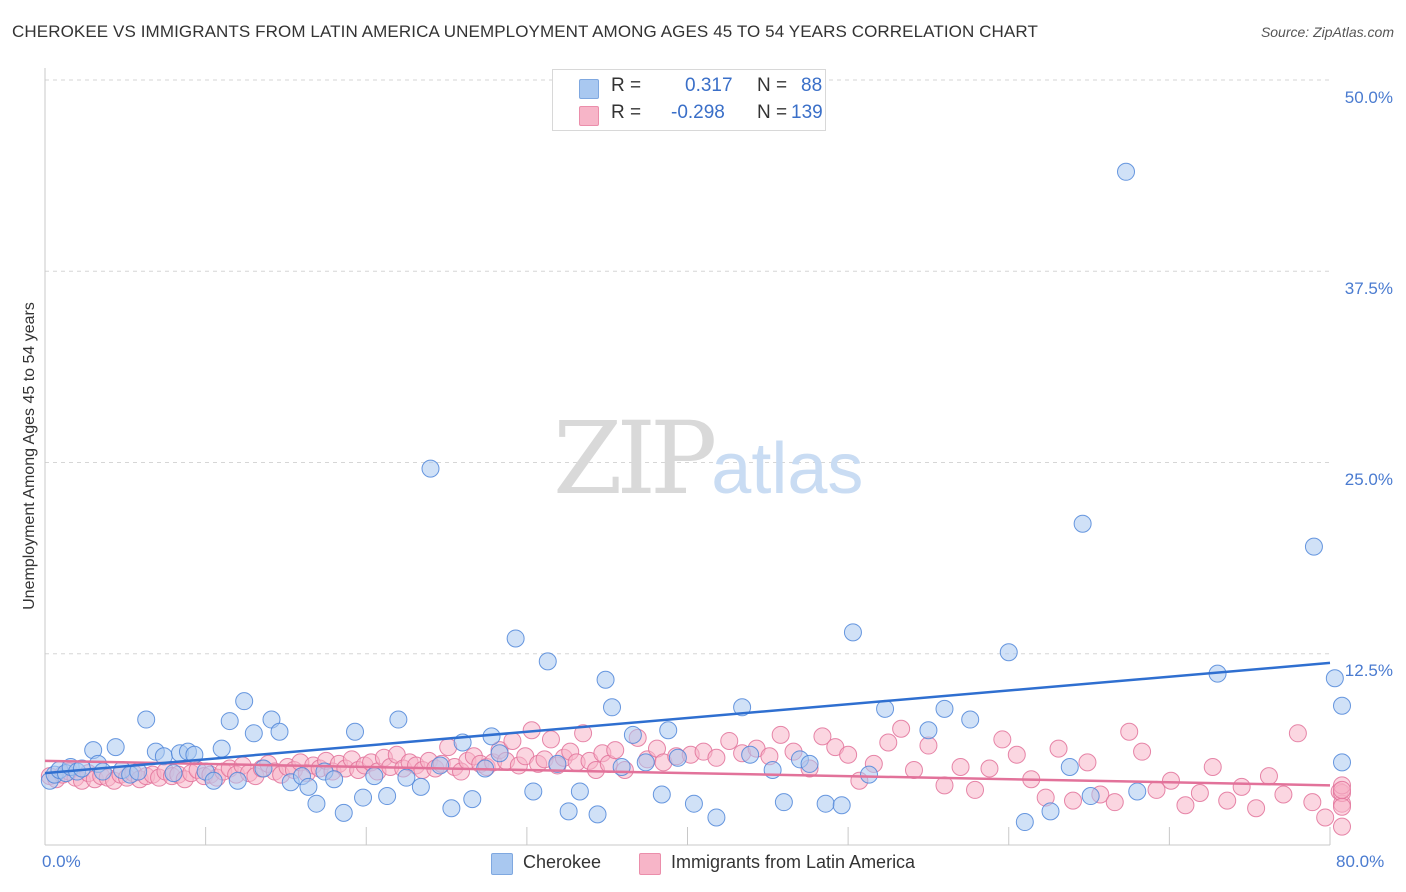 The image size is (1406, 892). What do you see at coordinates (709, 85) in the screenshot?
I see `r-value: 0.317` at bounding box center [709, 85].